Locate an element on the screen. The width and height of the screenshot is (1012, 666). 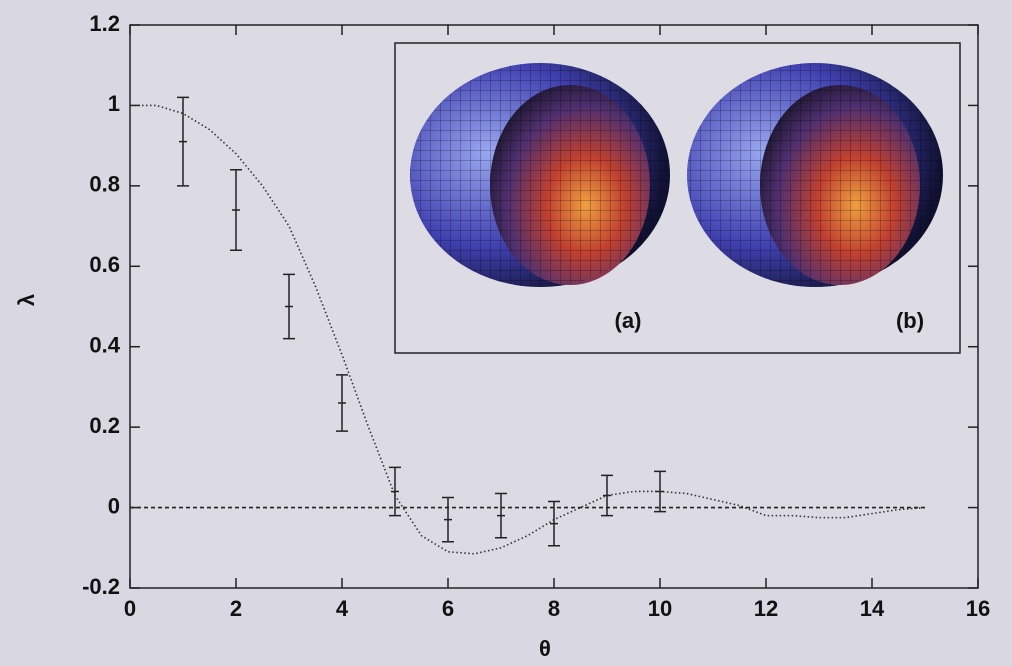
y-axis-label: λ is located at coordinates (26, 300).